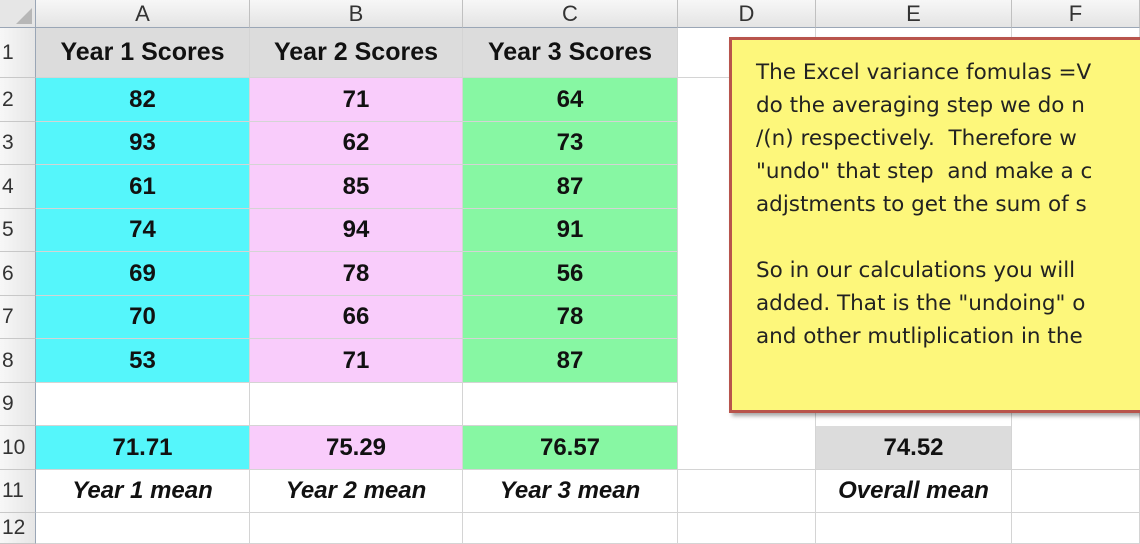 This screenshot has width=1140, height=544. What do you see at coordinates (143, 404) in the screenshot?
I see `cell-a9` at bounding box center [143, 404].